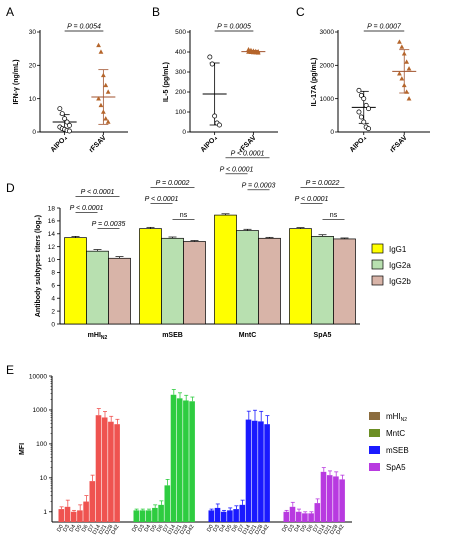 The image size is (452, 550). I want to click on y-tick-label: 14, so click(52, 234).